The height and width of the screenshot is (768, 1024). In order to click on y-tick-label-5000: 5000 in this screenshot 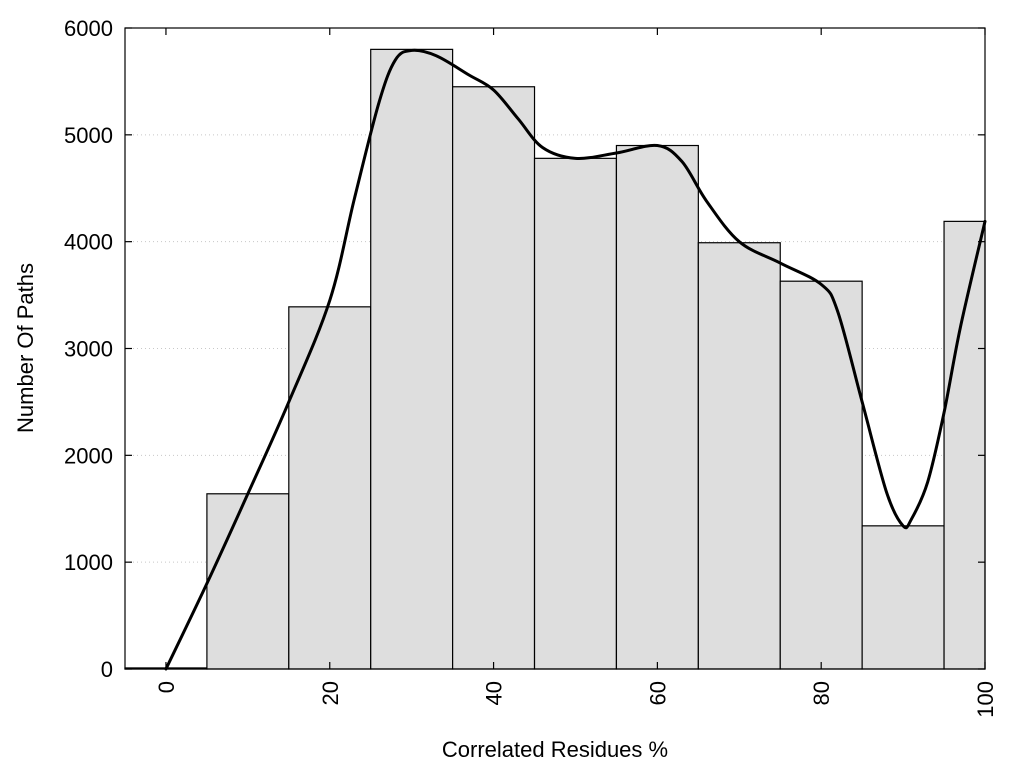, I will do `click(88, 135)`.